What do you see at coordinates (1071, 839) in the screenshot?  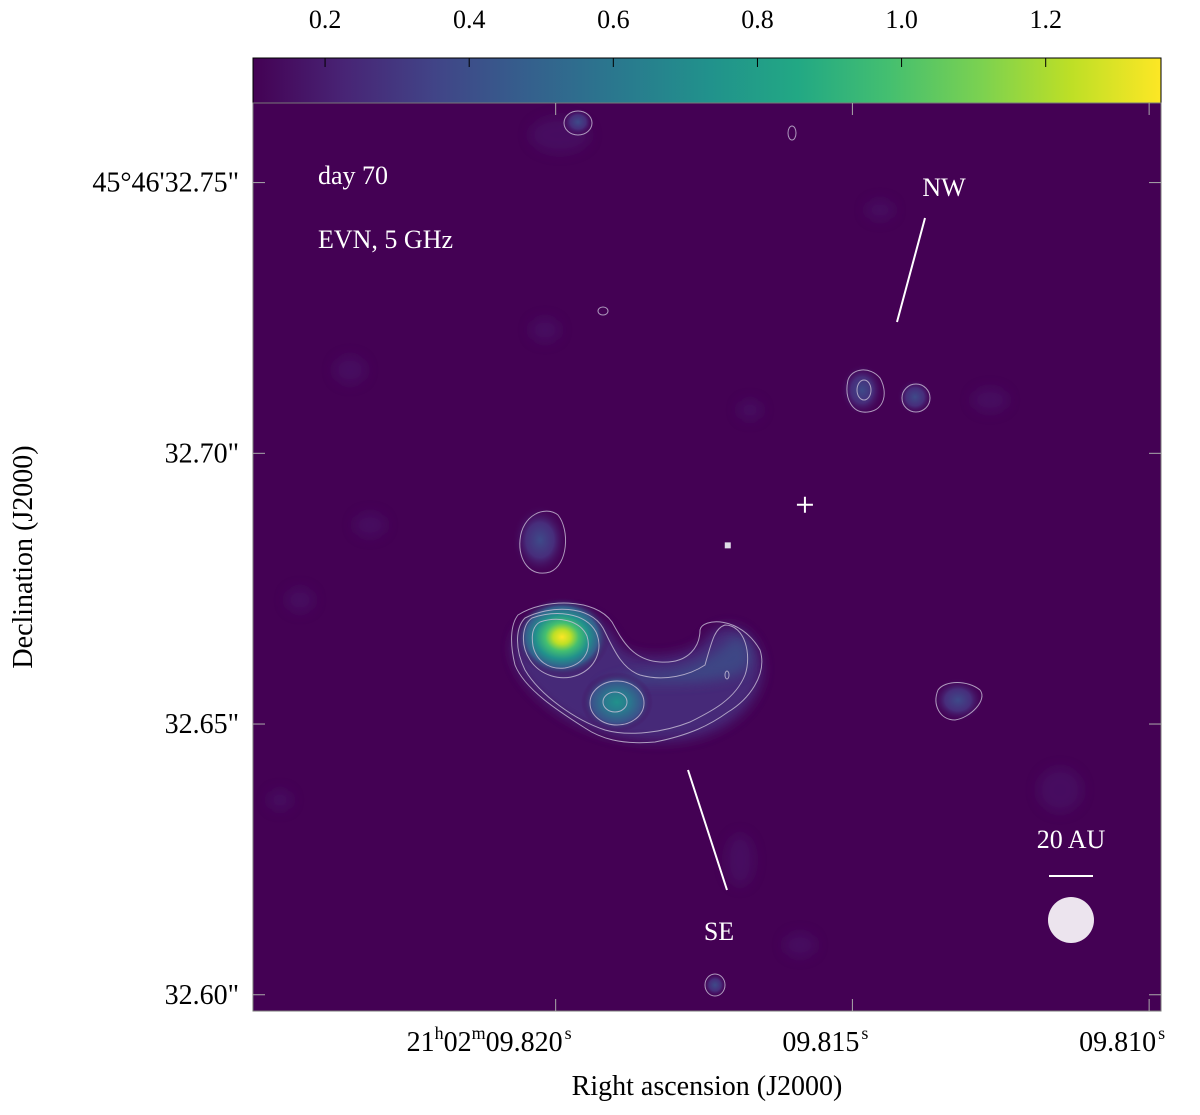 I see `label-scale: 20 AU` at bounding box center [1071, 839].